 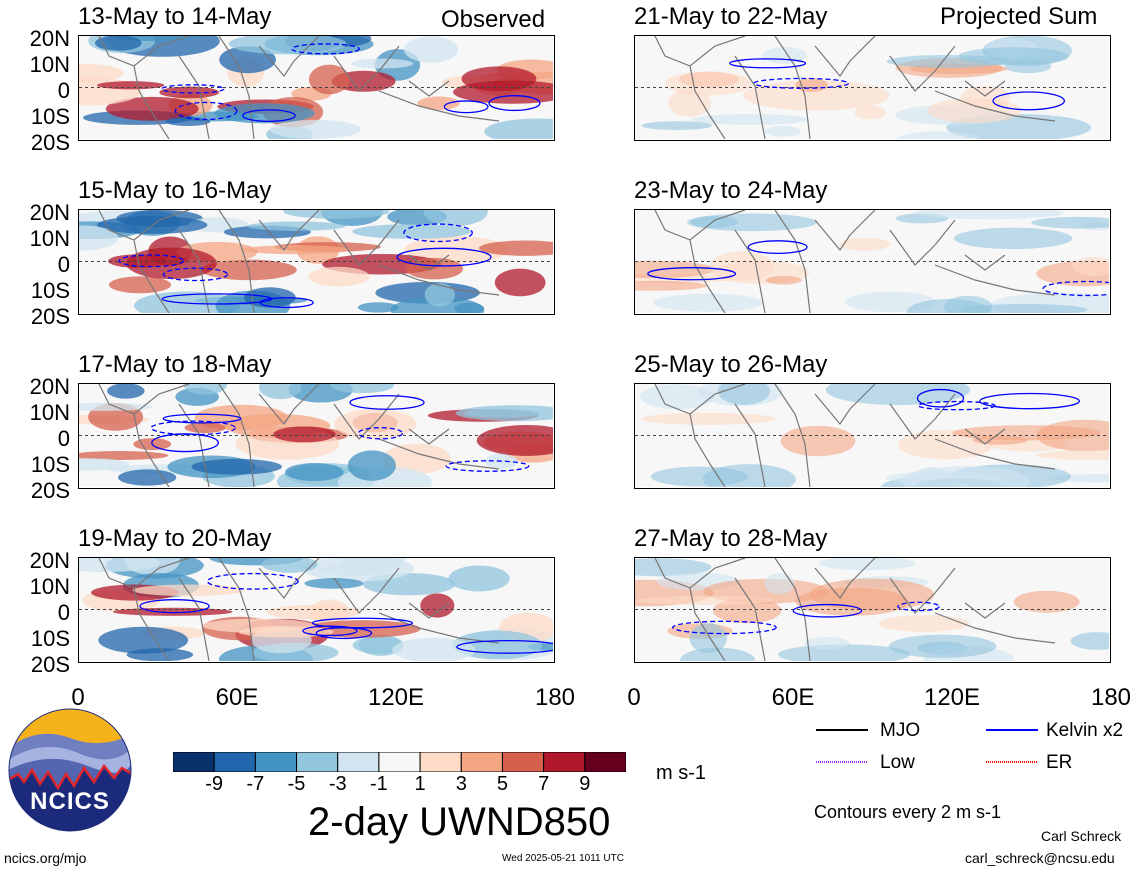 I want to click on colorbar-tick-label: 5, so click(x=502, y=784).